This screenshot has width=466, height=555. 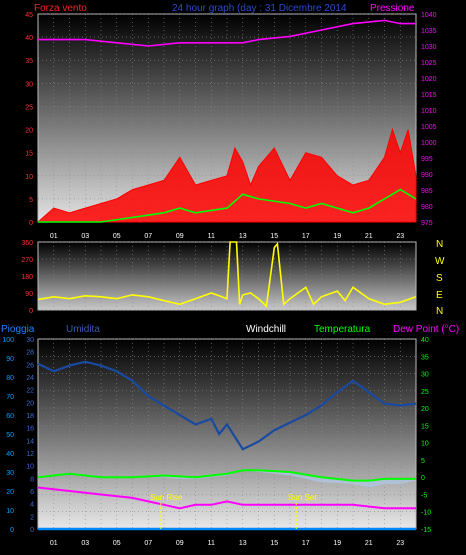 I want to click on humidity-ytick-label: 20, so click(x=30, y=403).